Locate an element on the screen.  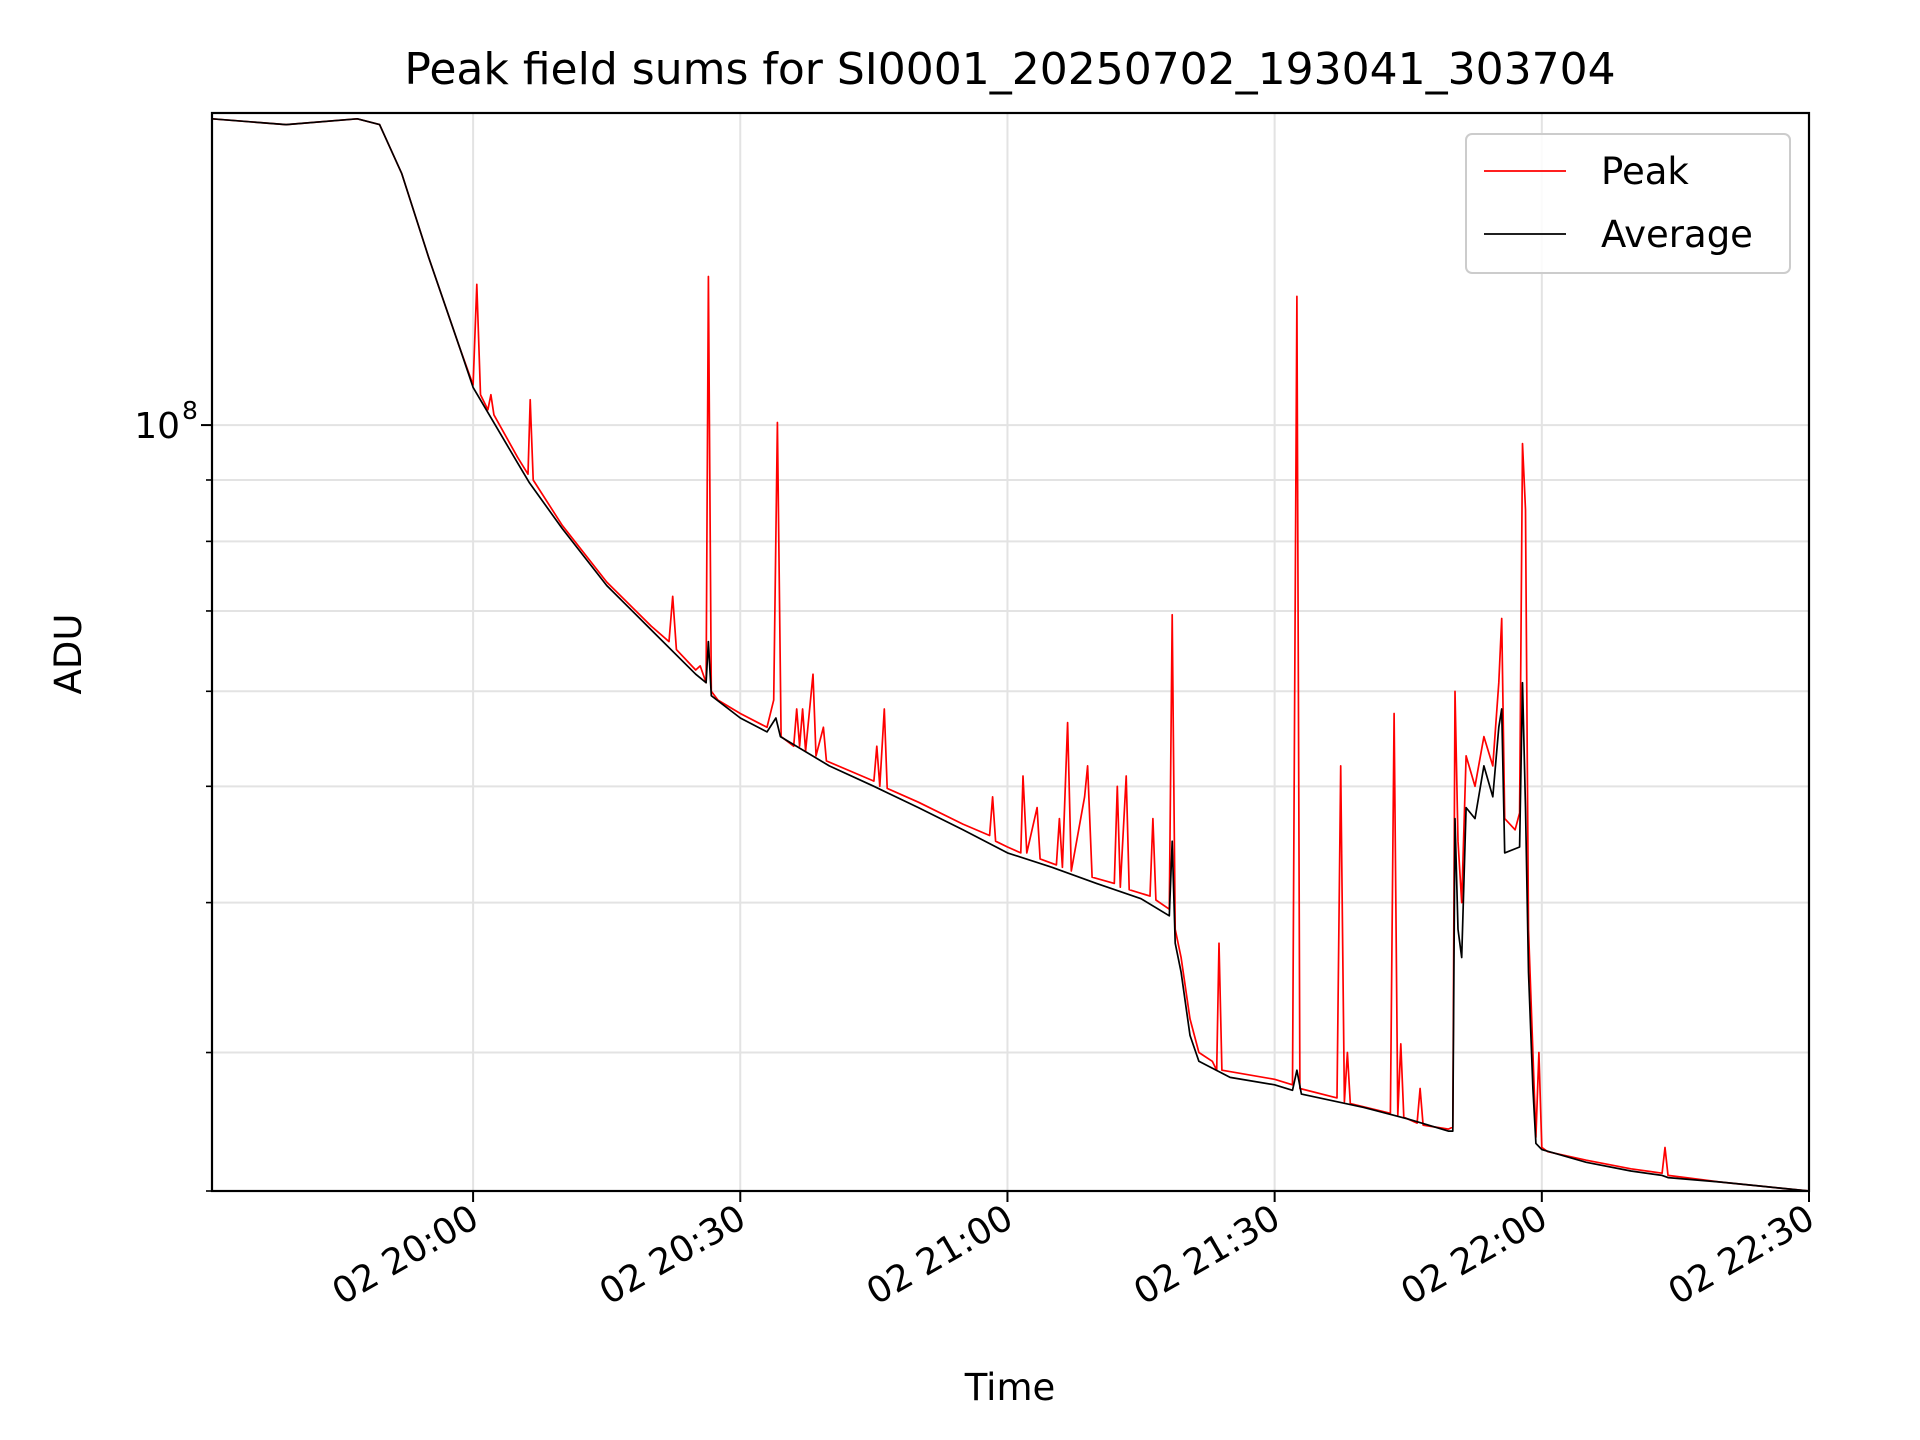
y-tick-label: 10 is located at coordinates (157, 426).